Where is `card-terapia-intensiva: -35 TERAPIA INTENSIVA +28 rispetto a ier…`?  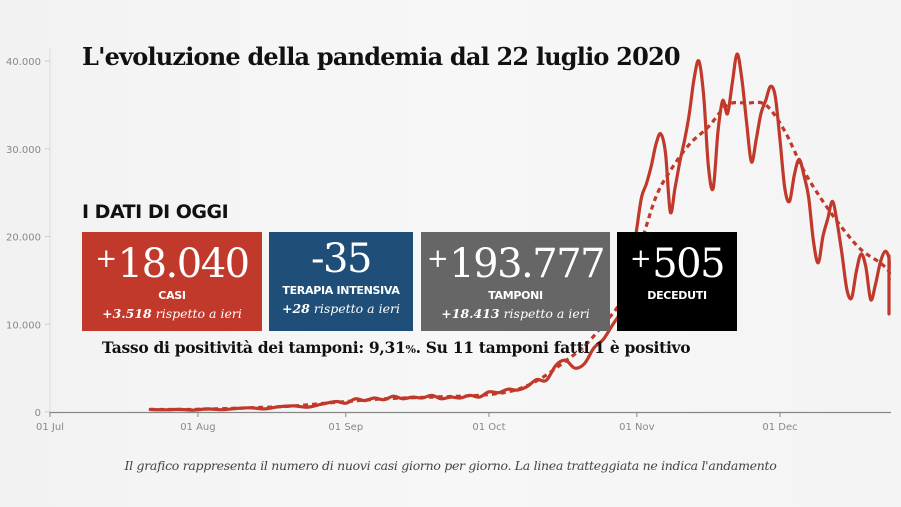 card-terapia-intensiva: -35 TERAPIA INTENSIVA +28 rispetto a ier… is located at coordinates (341, 281).